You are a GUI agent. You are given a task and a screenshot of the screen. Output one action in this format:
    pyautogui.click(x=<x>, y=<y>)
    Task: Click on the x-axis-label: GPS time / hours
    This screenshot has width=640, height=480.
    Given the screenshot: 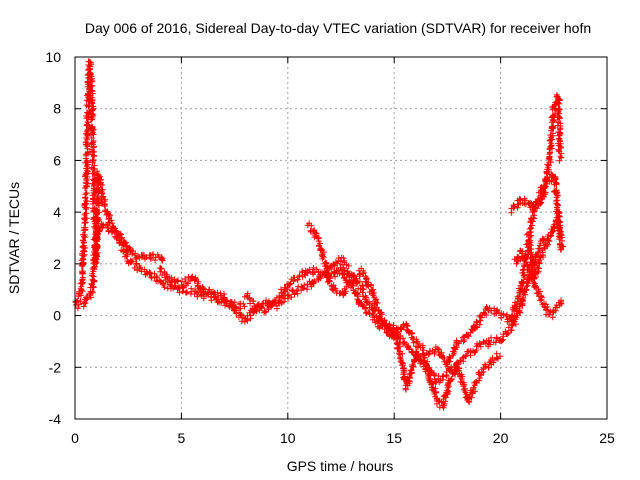 What is the action you would take?
    pyautogui.click(x=340, y=466)
    